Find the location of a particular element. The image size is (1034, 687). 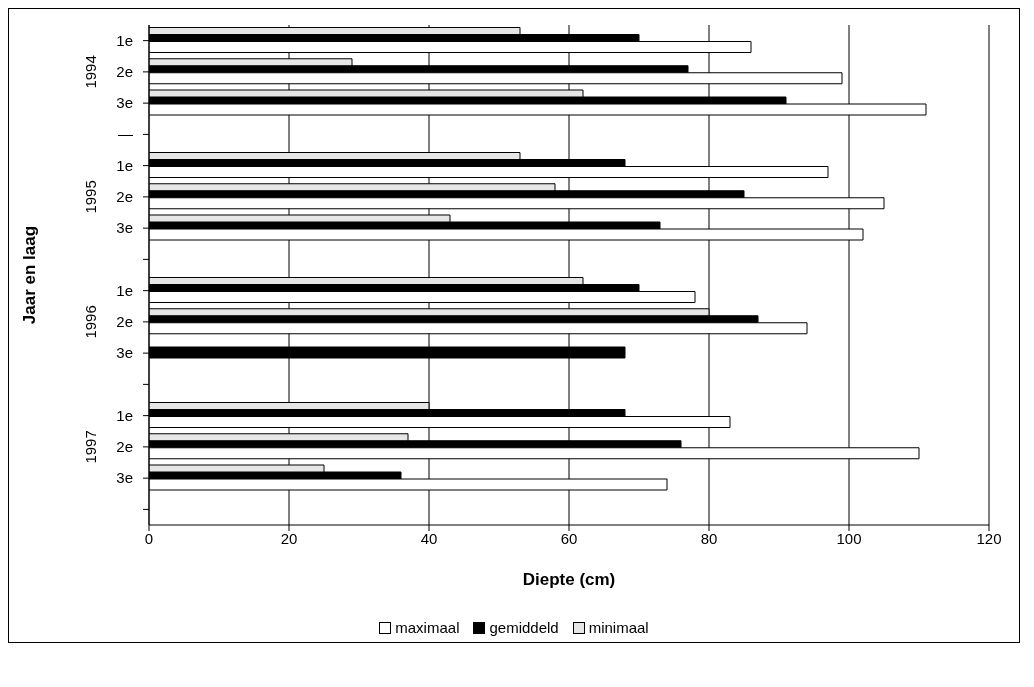

text: 1994 is located at coordinates (90, 72).